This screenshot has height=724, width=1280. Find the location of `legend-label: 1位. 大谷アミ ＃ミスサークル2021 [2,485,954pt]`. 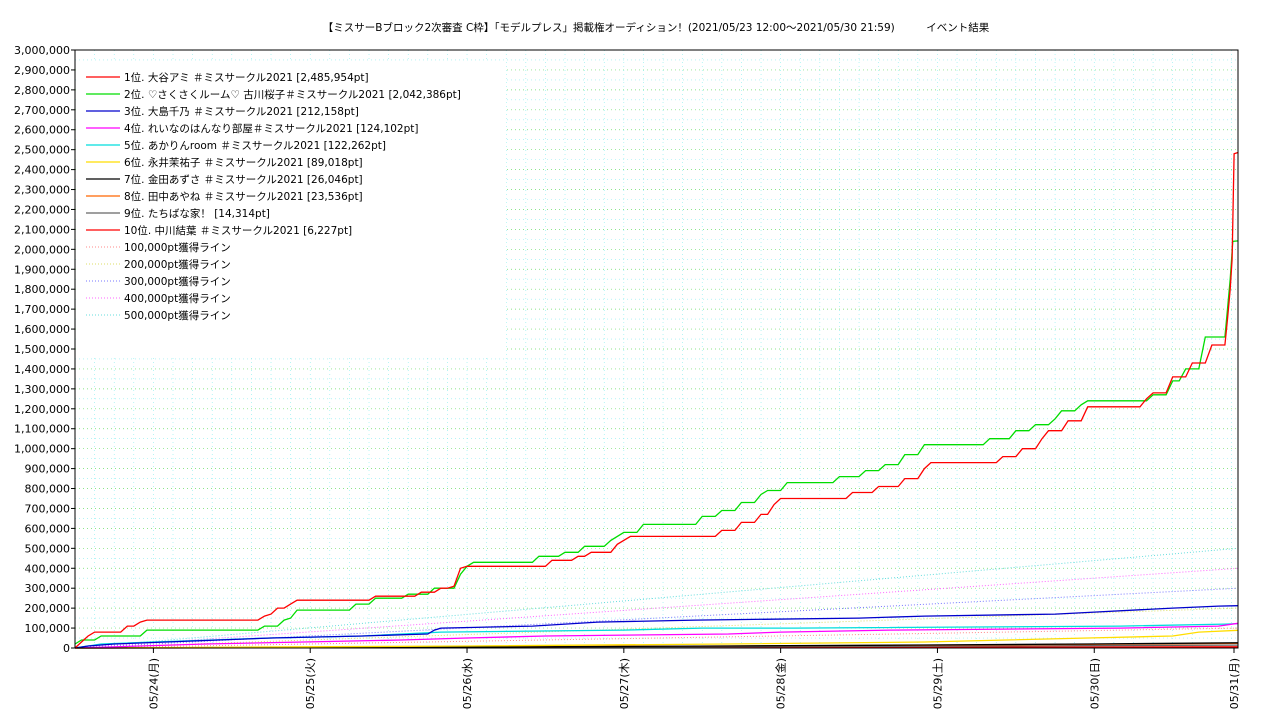

legend-label: 1位. 大谷アミ ＃ミスサークル2021 [2,485,954pt] is located at coordinates (246, 77).